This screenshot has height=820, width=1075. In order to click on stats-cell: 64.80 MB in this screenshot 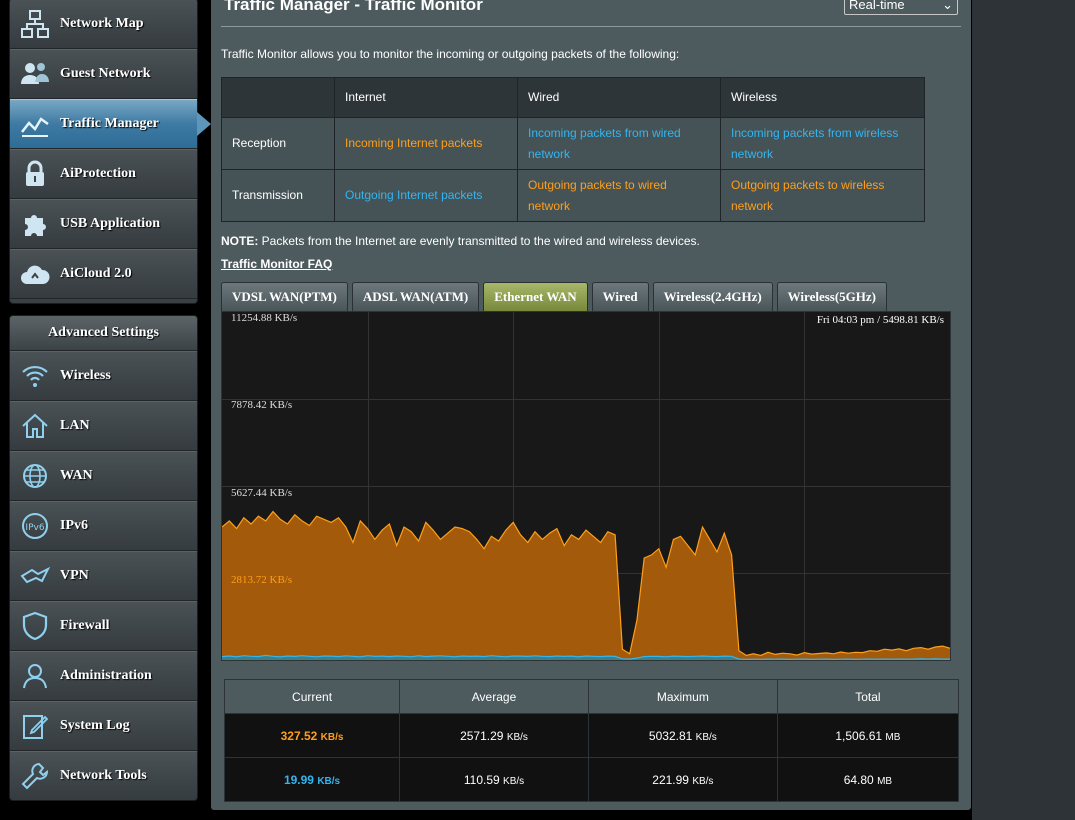, I will do `click(868, 779)`.